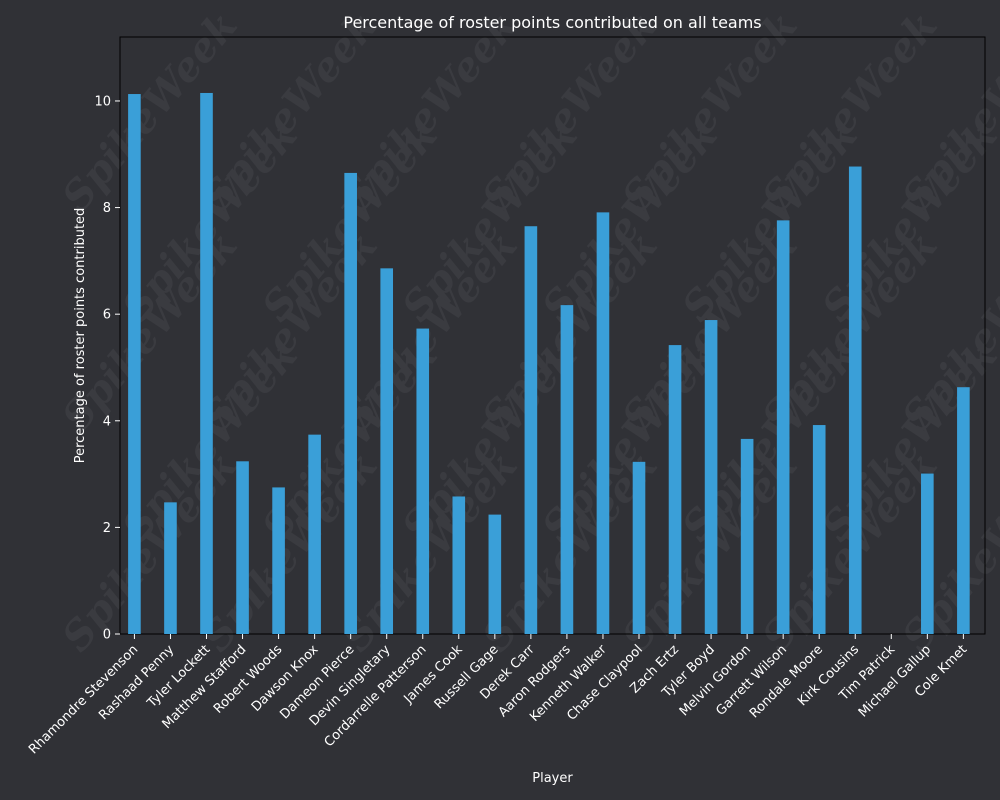 The width and height of the screenshot is (1000, 800). What do you see at coordinates (102, 101) in the screenshot?
I see `y-tick-label: 10` at bounding box center [102, 101].